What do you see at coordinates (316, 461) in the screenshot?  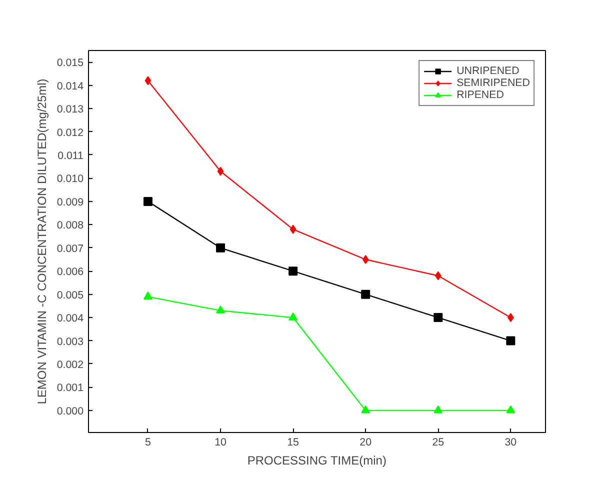 I see `x-axis-title: PROCESSING TIME(min)` at bounding box center [316, 461].